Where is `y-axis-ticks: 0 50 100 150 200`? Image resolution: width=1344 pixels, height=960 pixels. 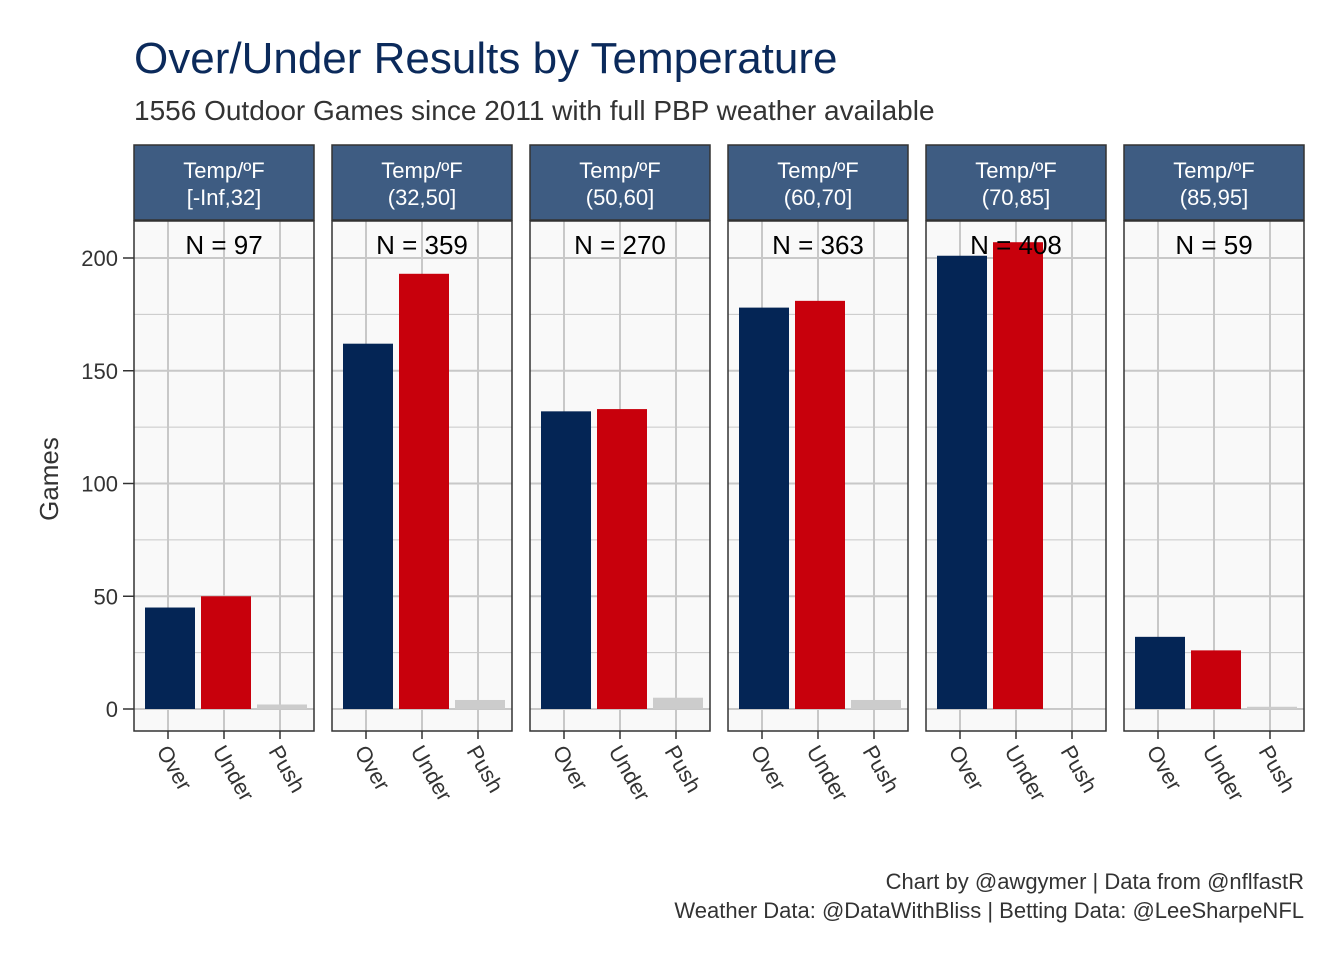 y-axis-ticks: 0 50 100 150 200 is located at coordinates (107, 484).